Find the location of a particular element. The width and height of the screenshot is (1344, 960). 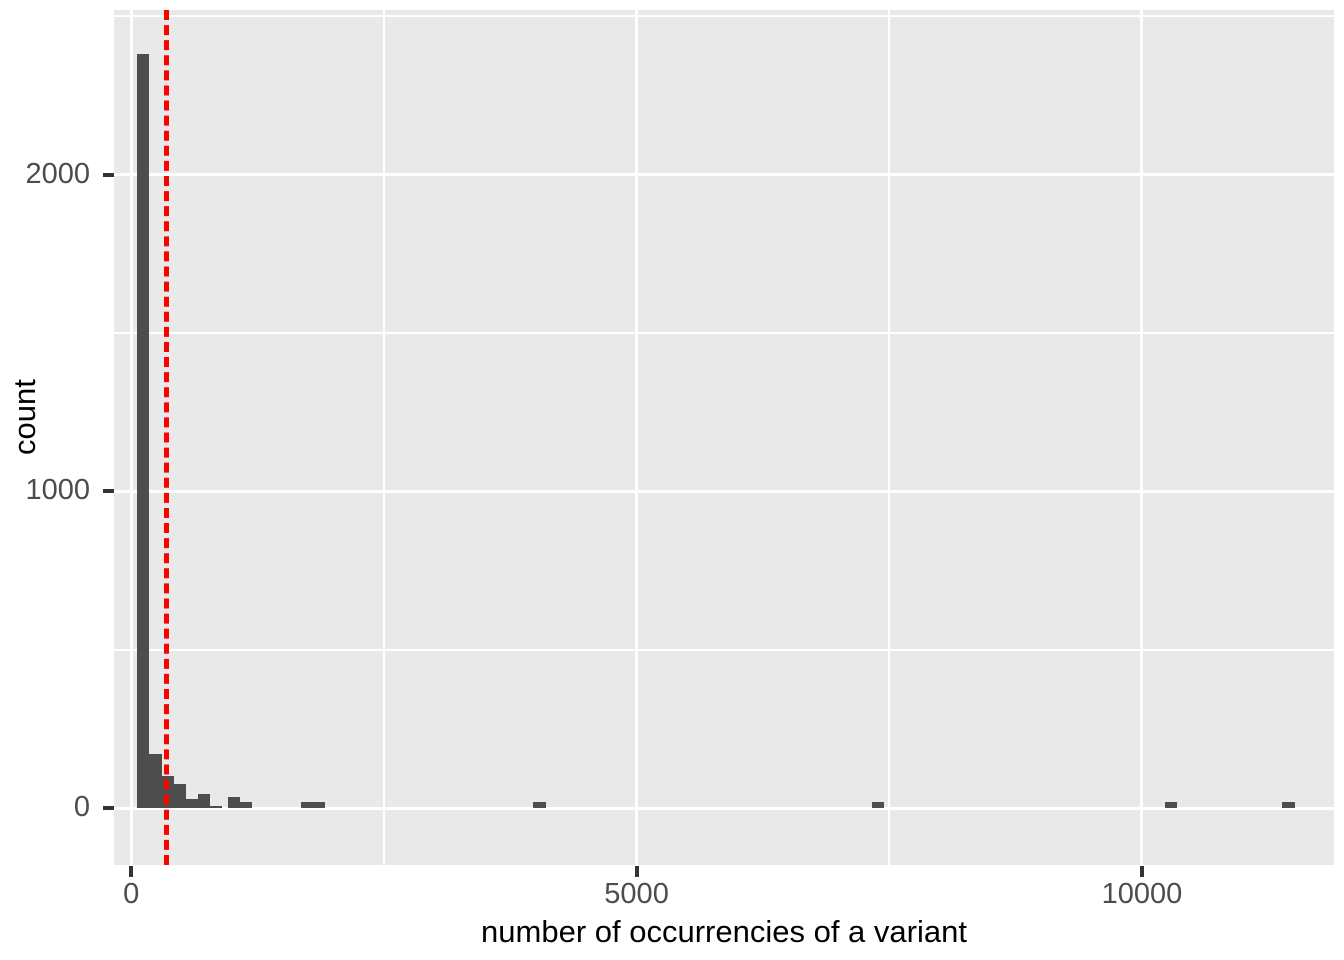

x-tick-label: 0 is located at coordinates (131, 894).